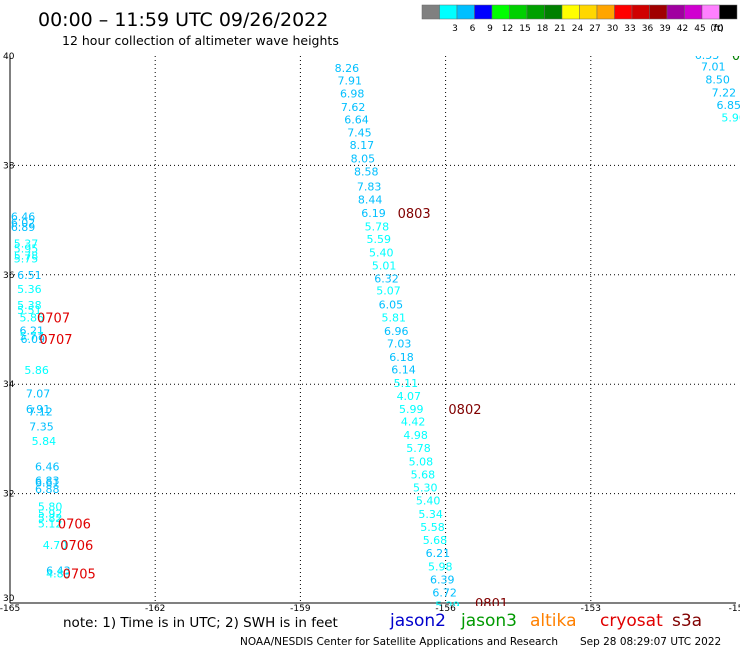  I want to click on swh-value: 5.37, so click(26, 244).